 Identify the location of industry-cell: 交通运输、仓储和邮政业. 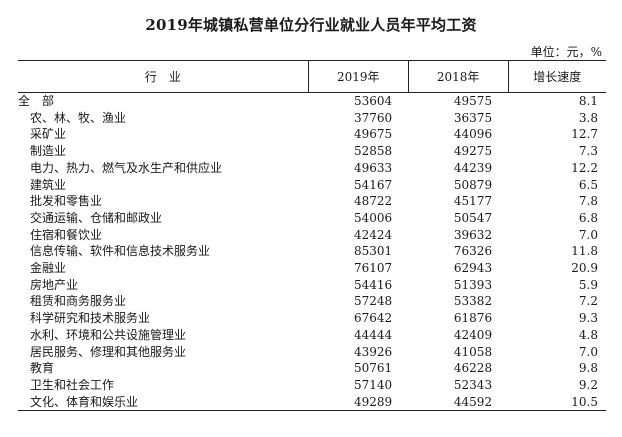
(96, 217).